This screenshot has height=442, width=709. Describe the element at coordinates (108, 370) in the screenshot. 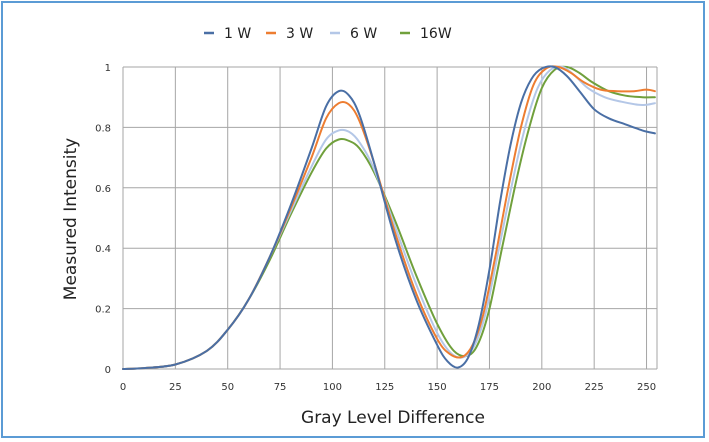

I see `y-tick-label: 0` at that location.